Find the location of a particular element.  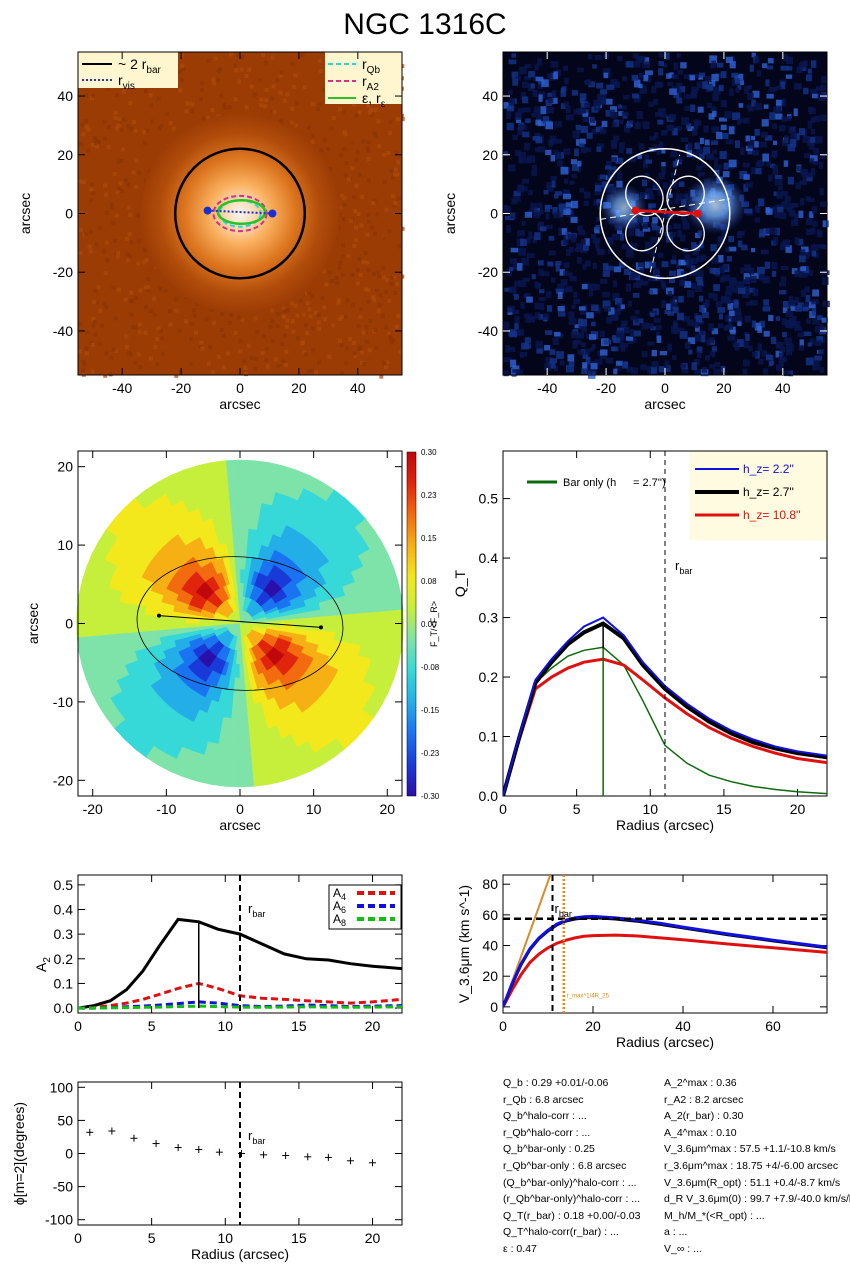

colorbar-label: F_T/<F_R> is located at coordinates (434, 624).